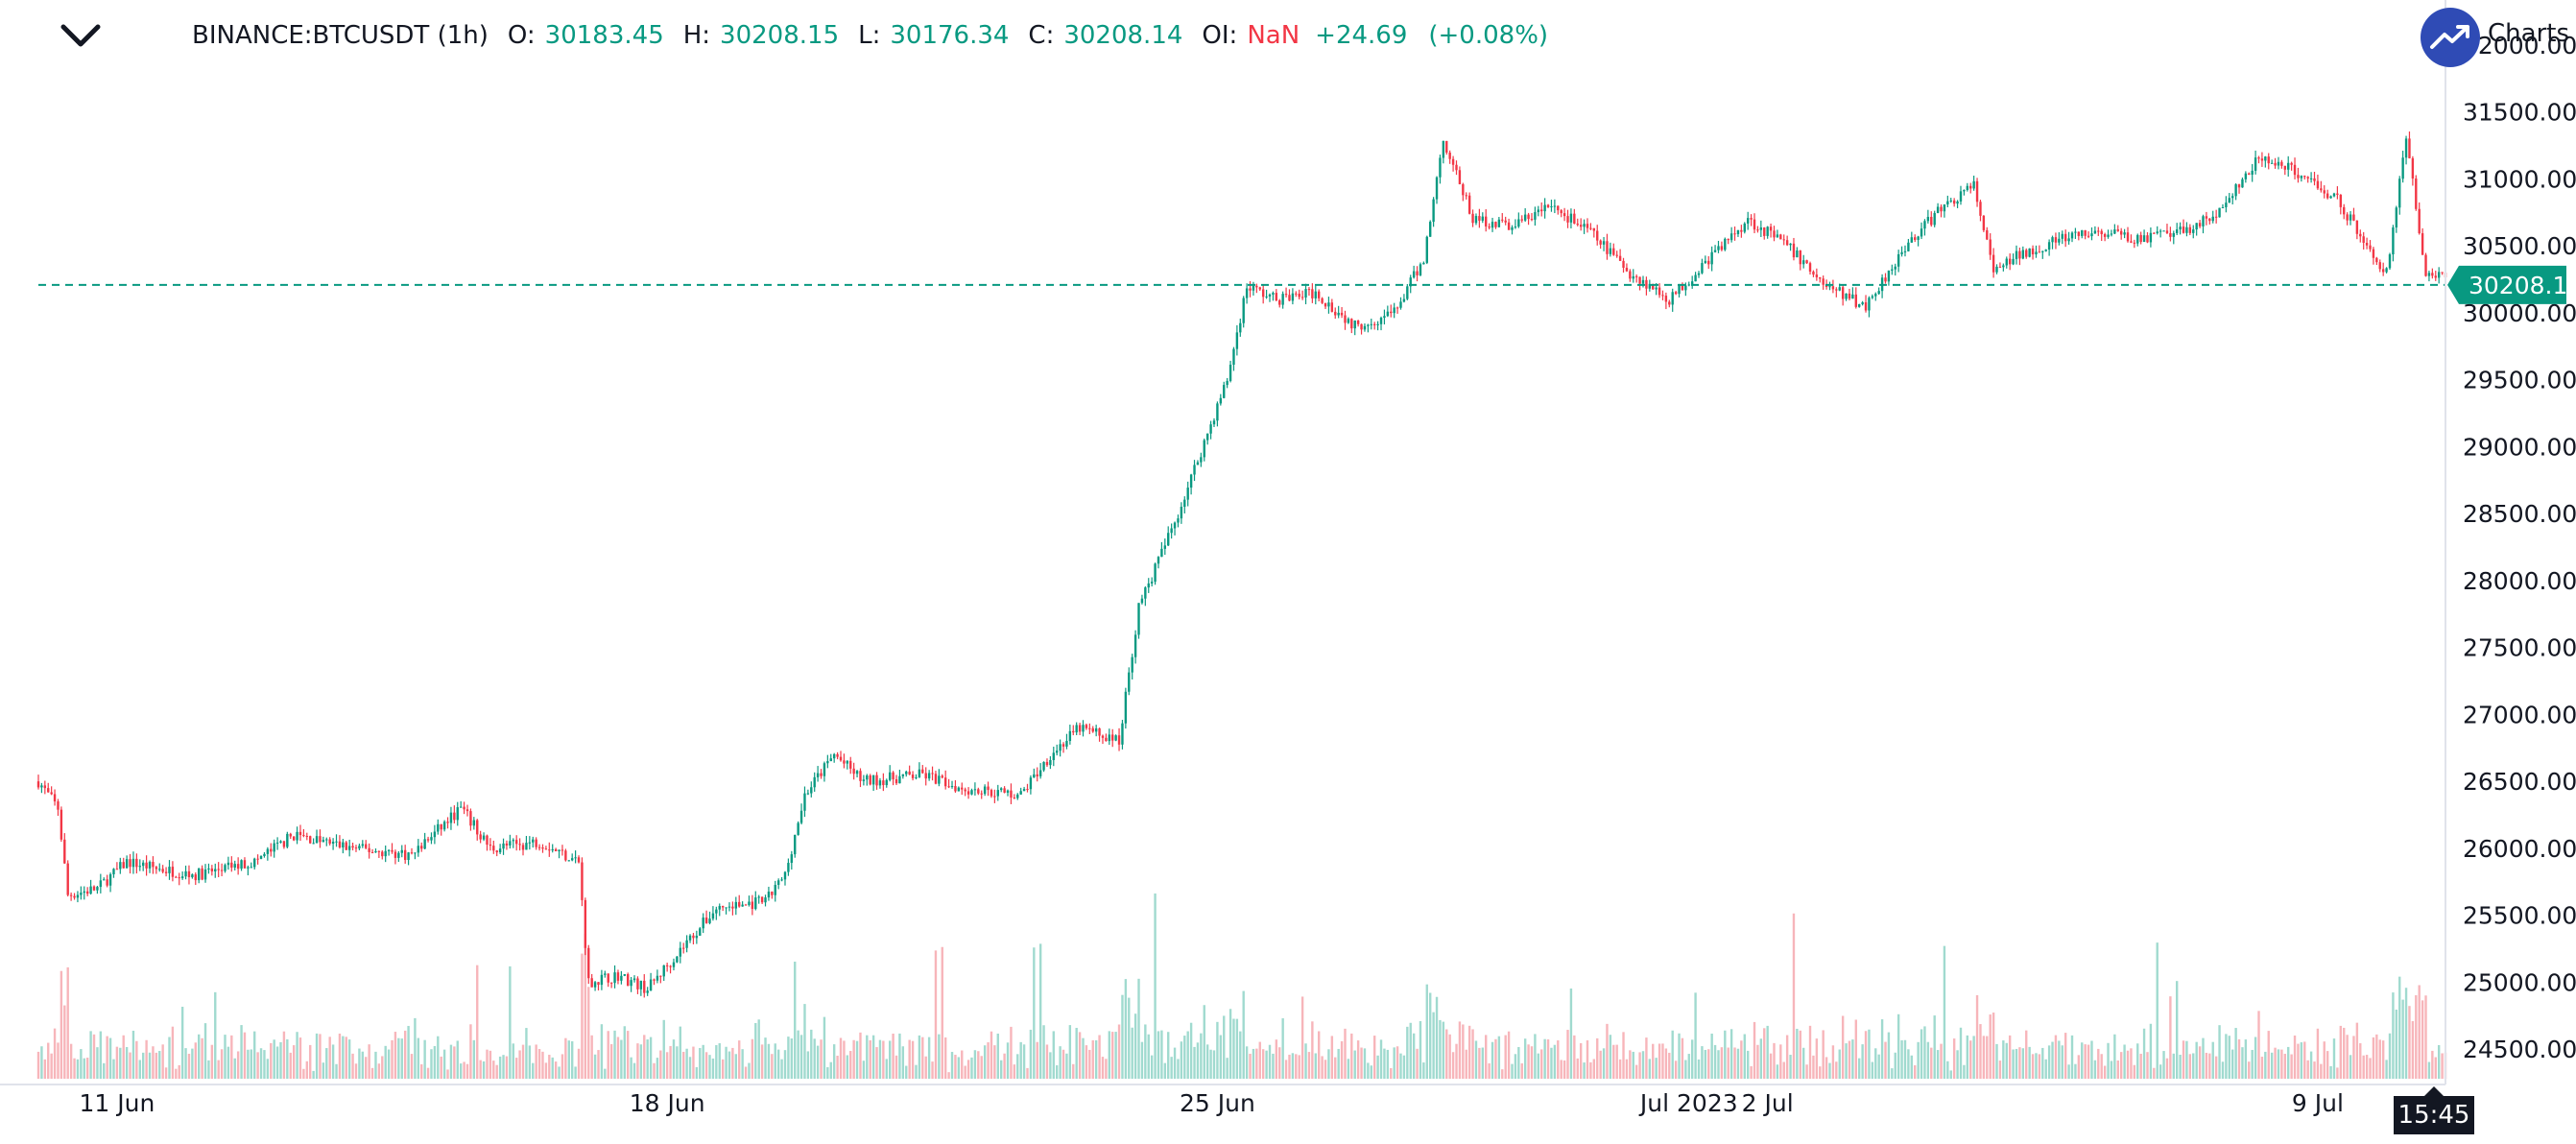  Describe the element at coordinates (2519, 849) in the screenshot. I see `price-tick-label: 26000.00` at that location.